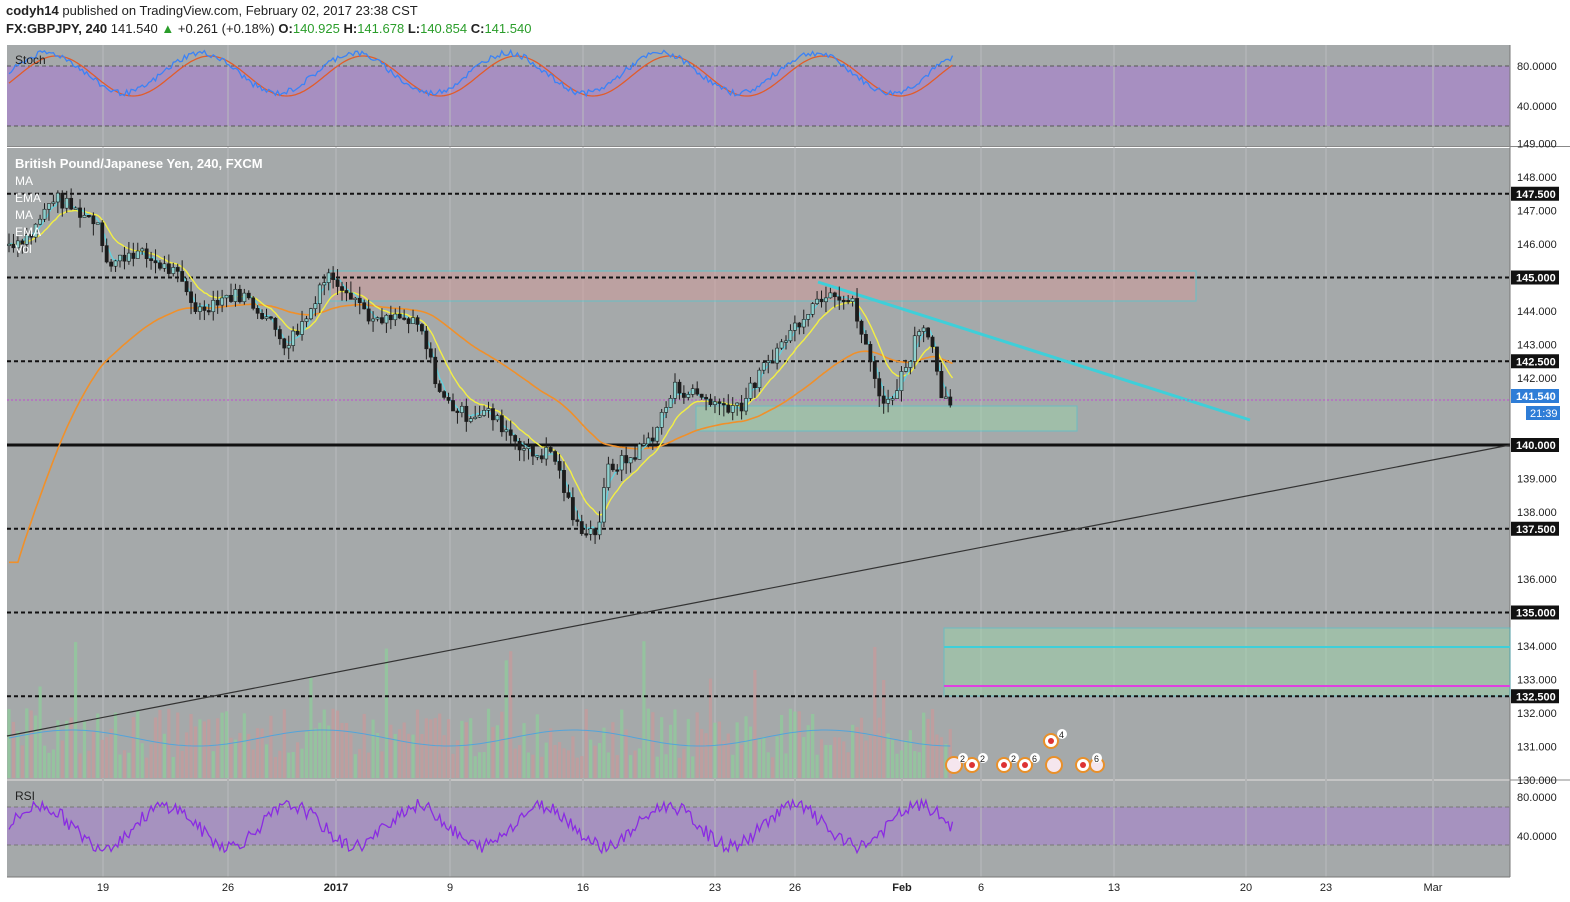 This screenshot has height=902, width=1570. I want to click on indicator-label-ma: MA, so click(24, 181).